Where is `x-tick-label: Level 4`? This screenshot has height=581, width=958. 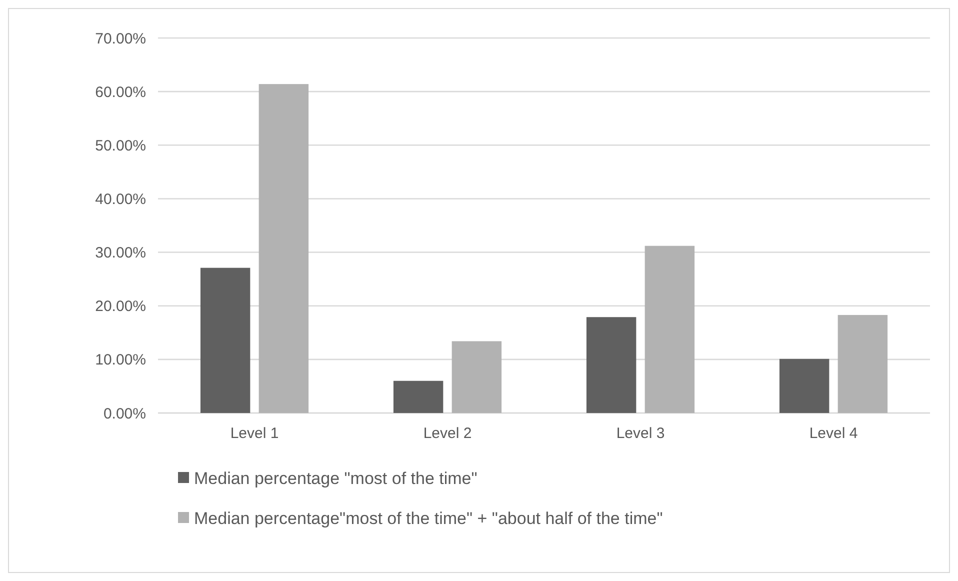
x-tick-label: Level 4 is located at coordinates (833, 433).